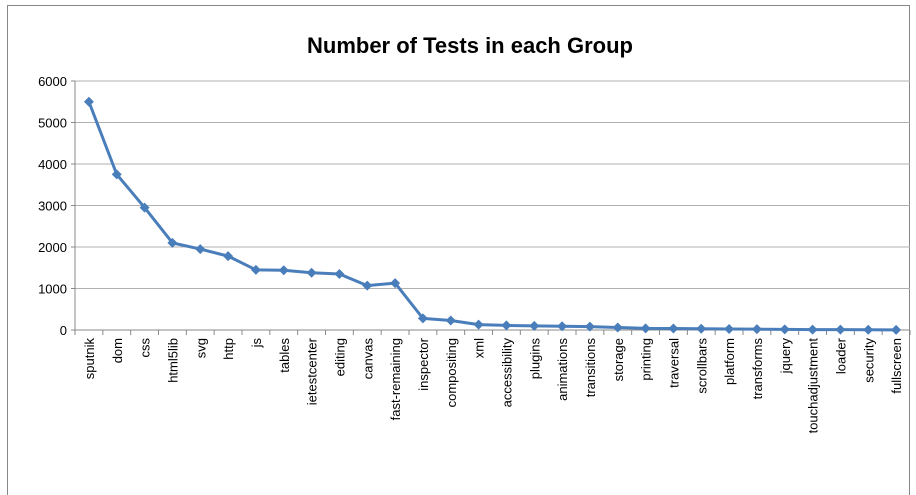 The width and height of the screenshot is (916, 495). What do you see at coordinates (479, 348) in the screenshot?
I see `x-tick-label: xml` at bounding box center [479, 348].